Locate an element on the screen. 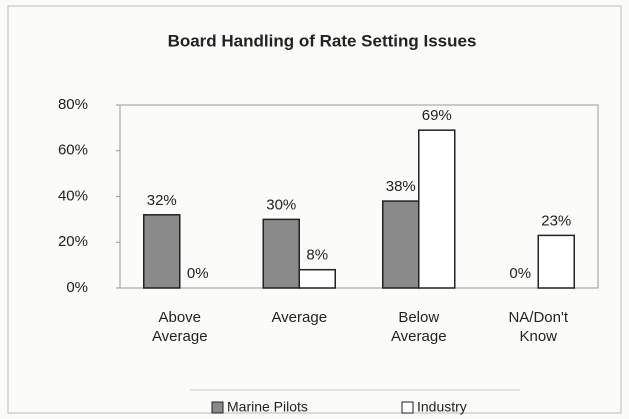  y-tick-label: 80% is located at coordinates (73, 104).